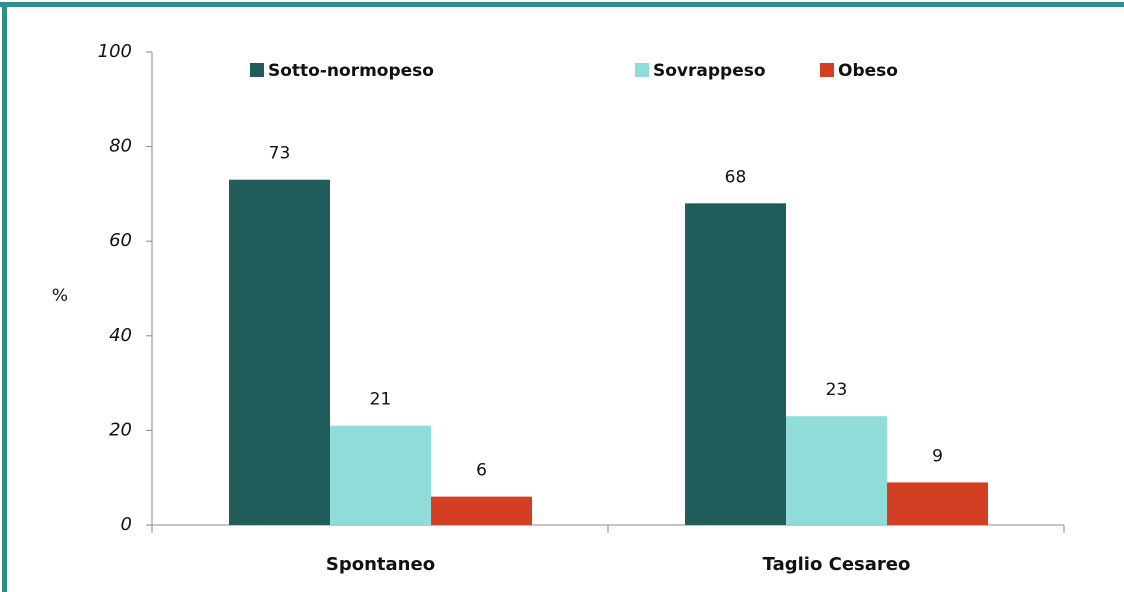 The height and width of the screenshot is (592, 1124). What do you see at coordinates (837, 564) in the screenshot?
I see `x-tick-label: Taglio Cesareo` at bounding box center [837, 564].